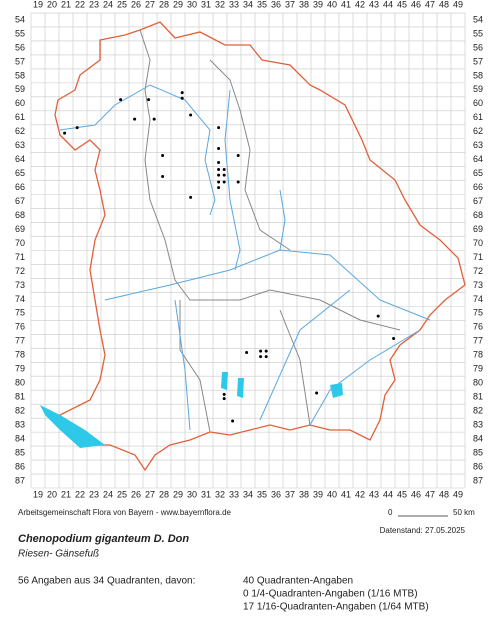  I want to click on row-label: 77, so click(478, 341).